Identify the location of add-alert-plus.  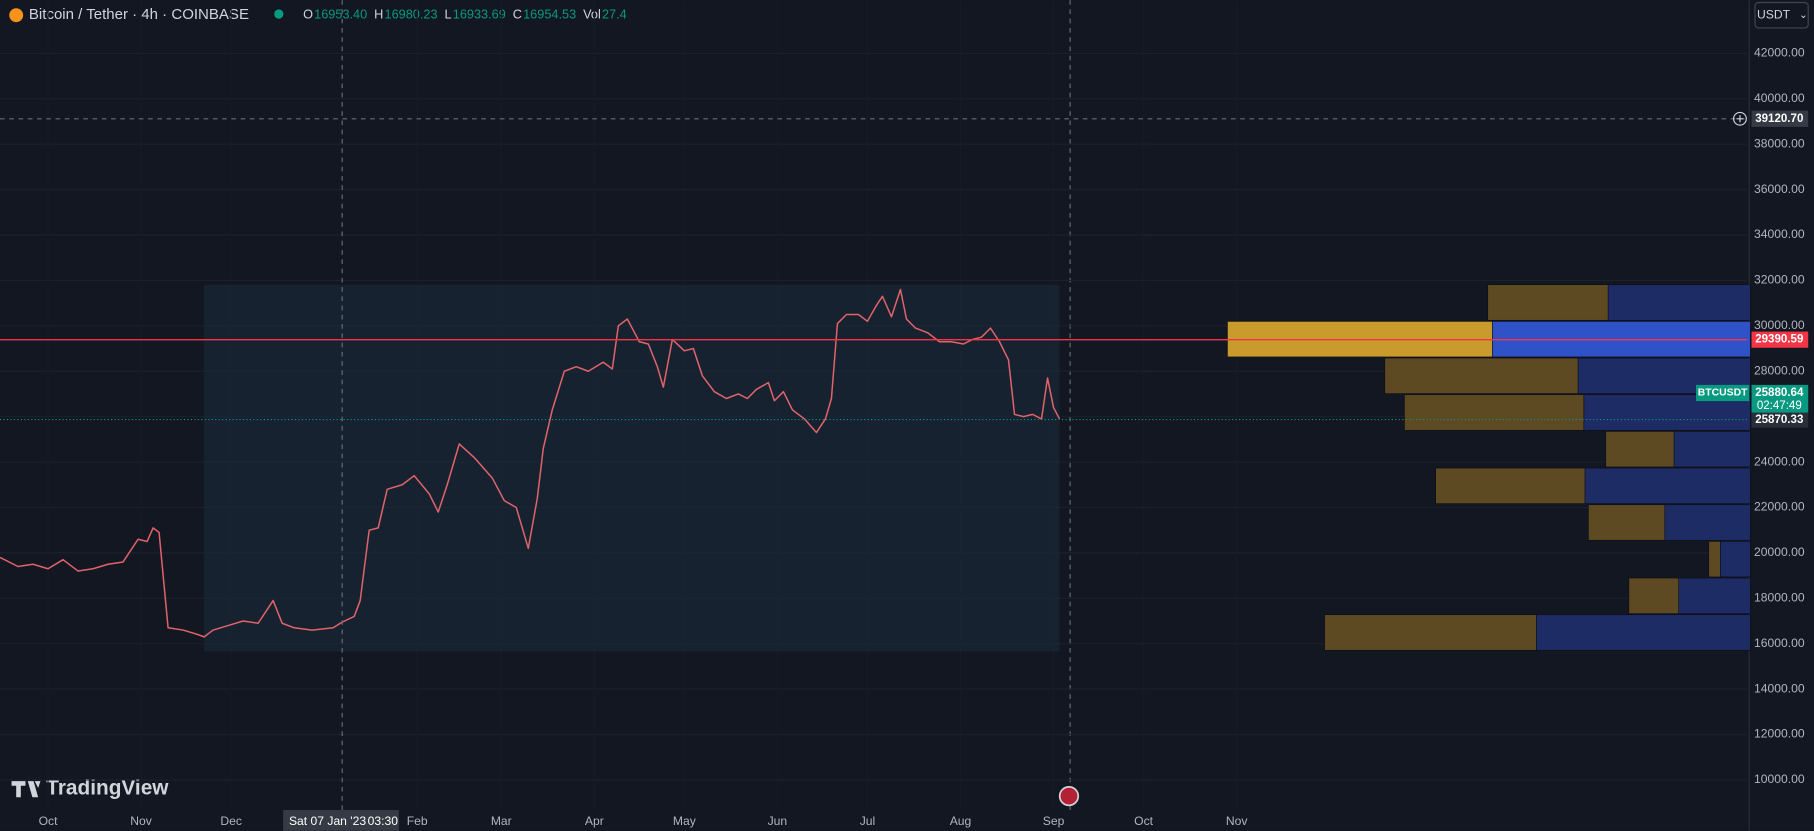
(1740, 119).